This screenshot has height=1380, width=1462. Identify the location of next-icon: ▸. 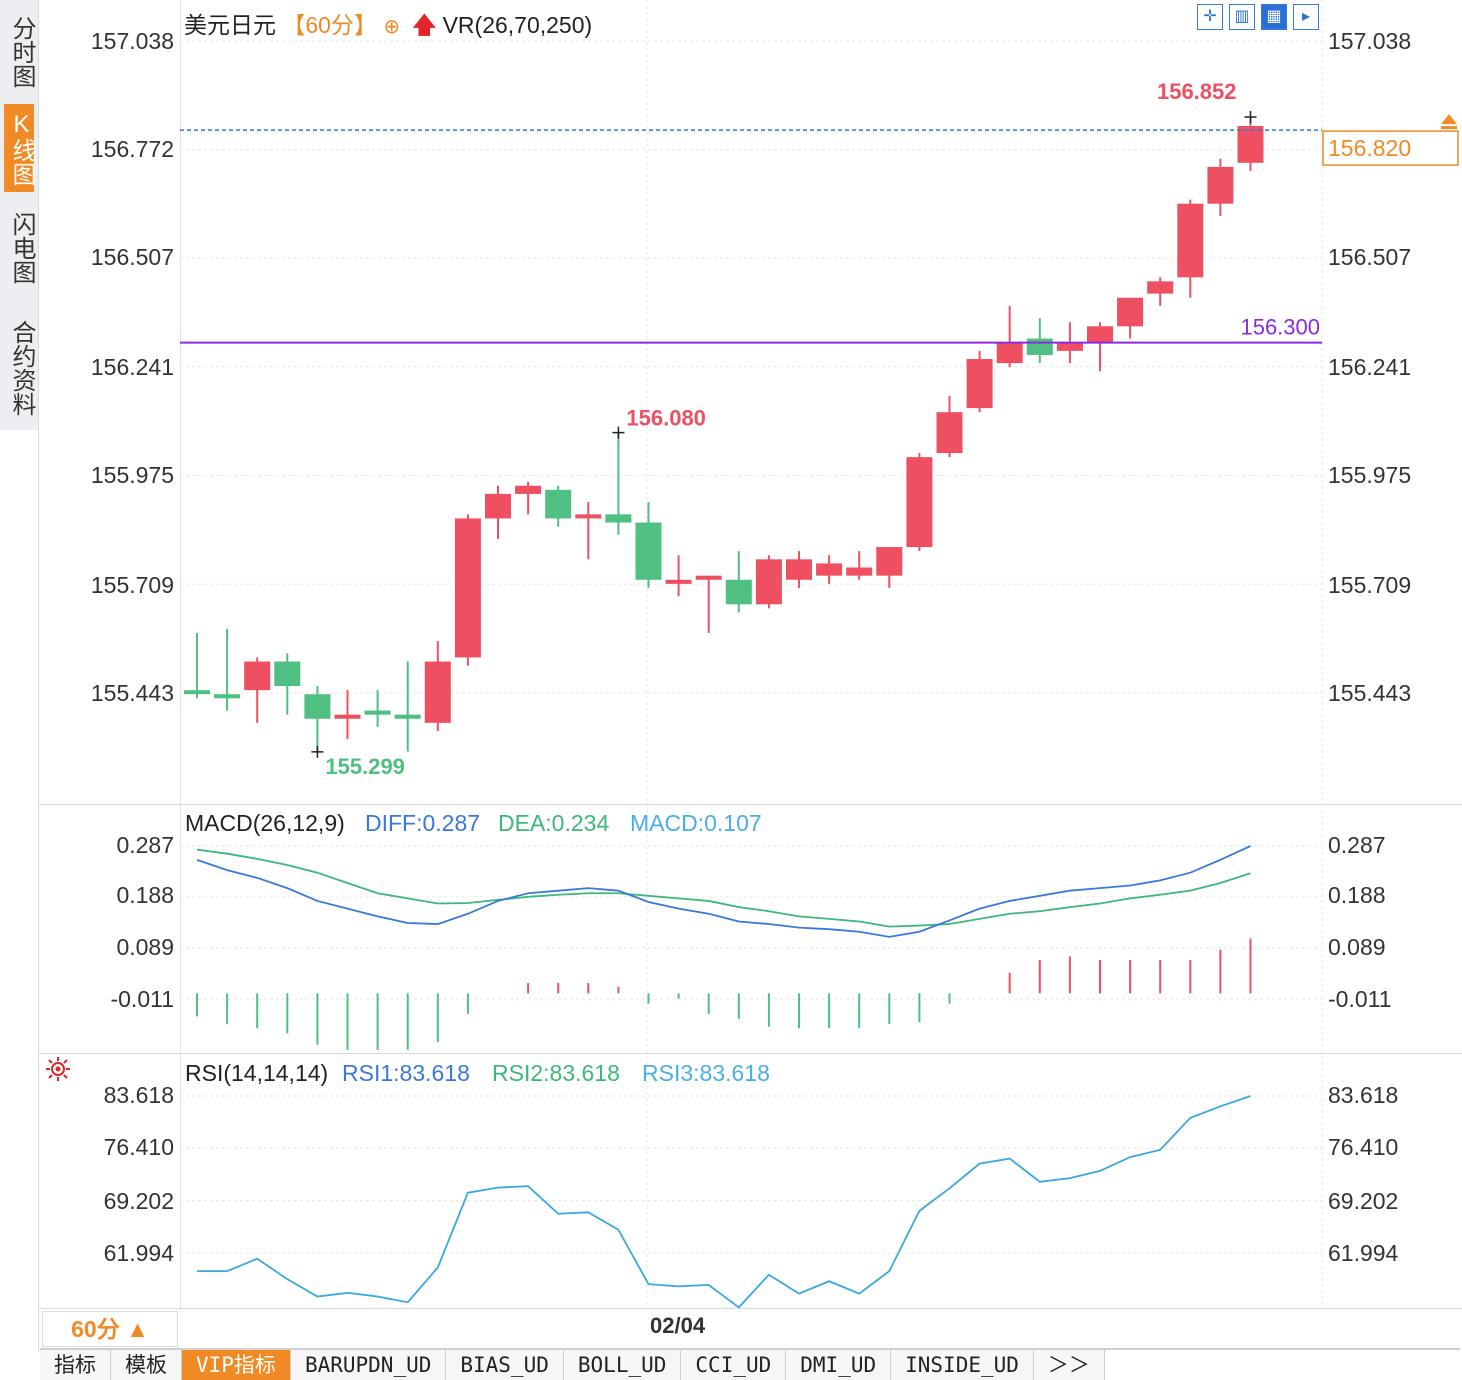
(1306, 17).